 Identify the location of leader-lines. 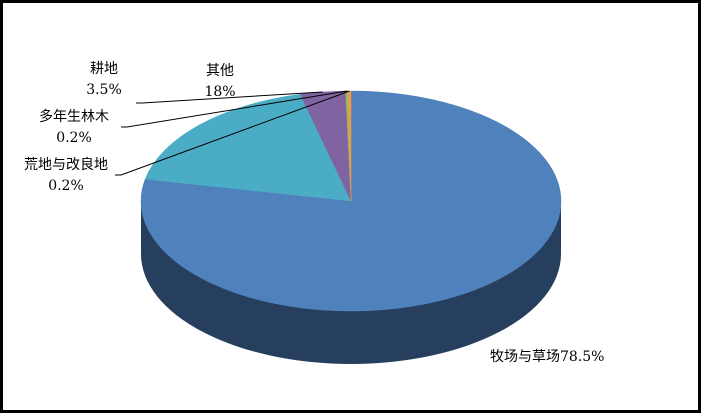
(232, 133).